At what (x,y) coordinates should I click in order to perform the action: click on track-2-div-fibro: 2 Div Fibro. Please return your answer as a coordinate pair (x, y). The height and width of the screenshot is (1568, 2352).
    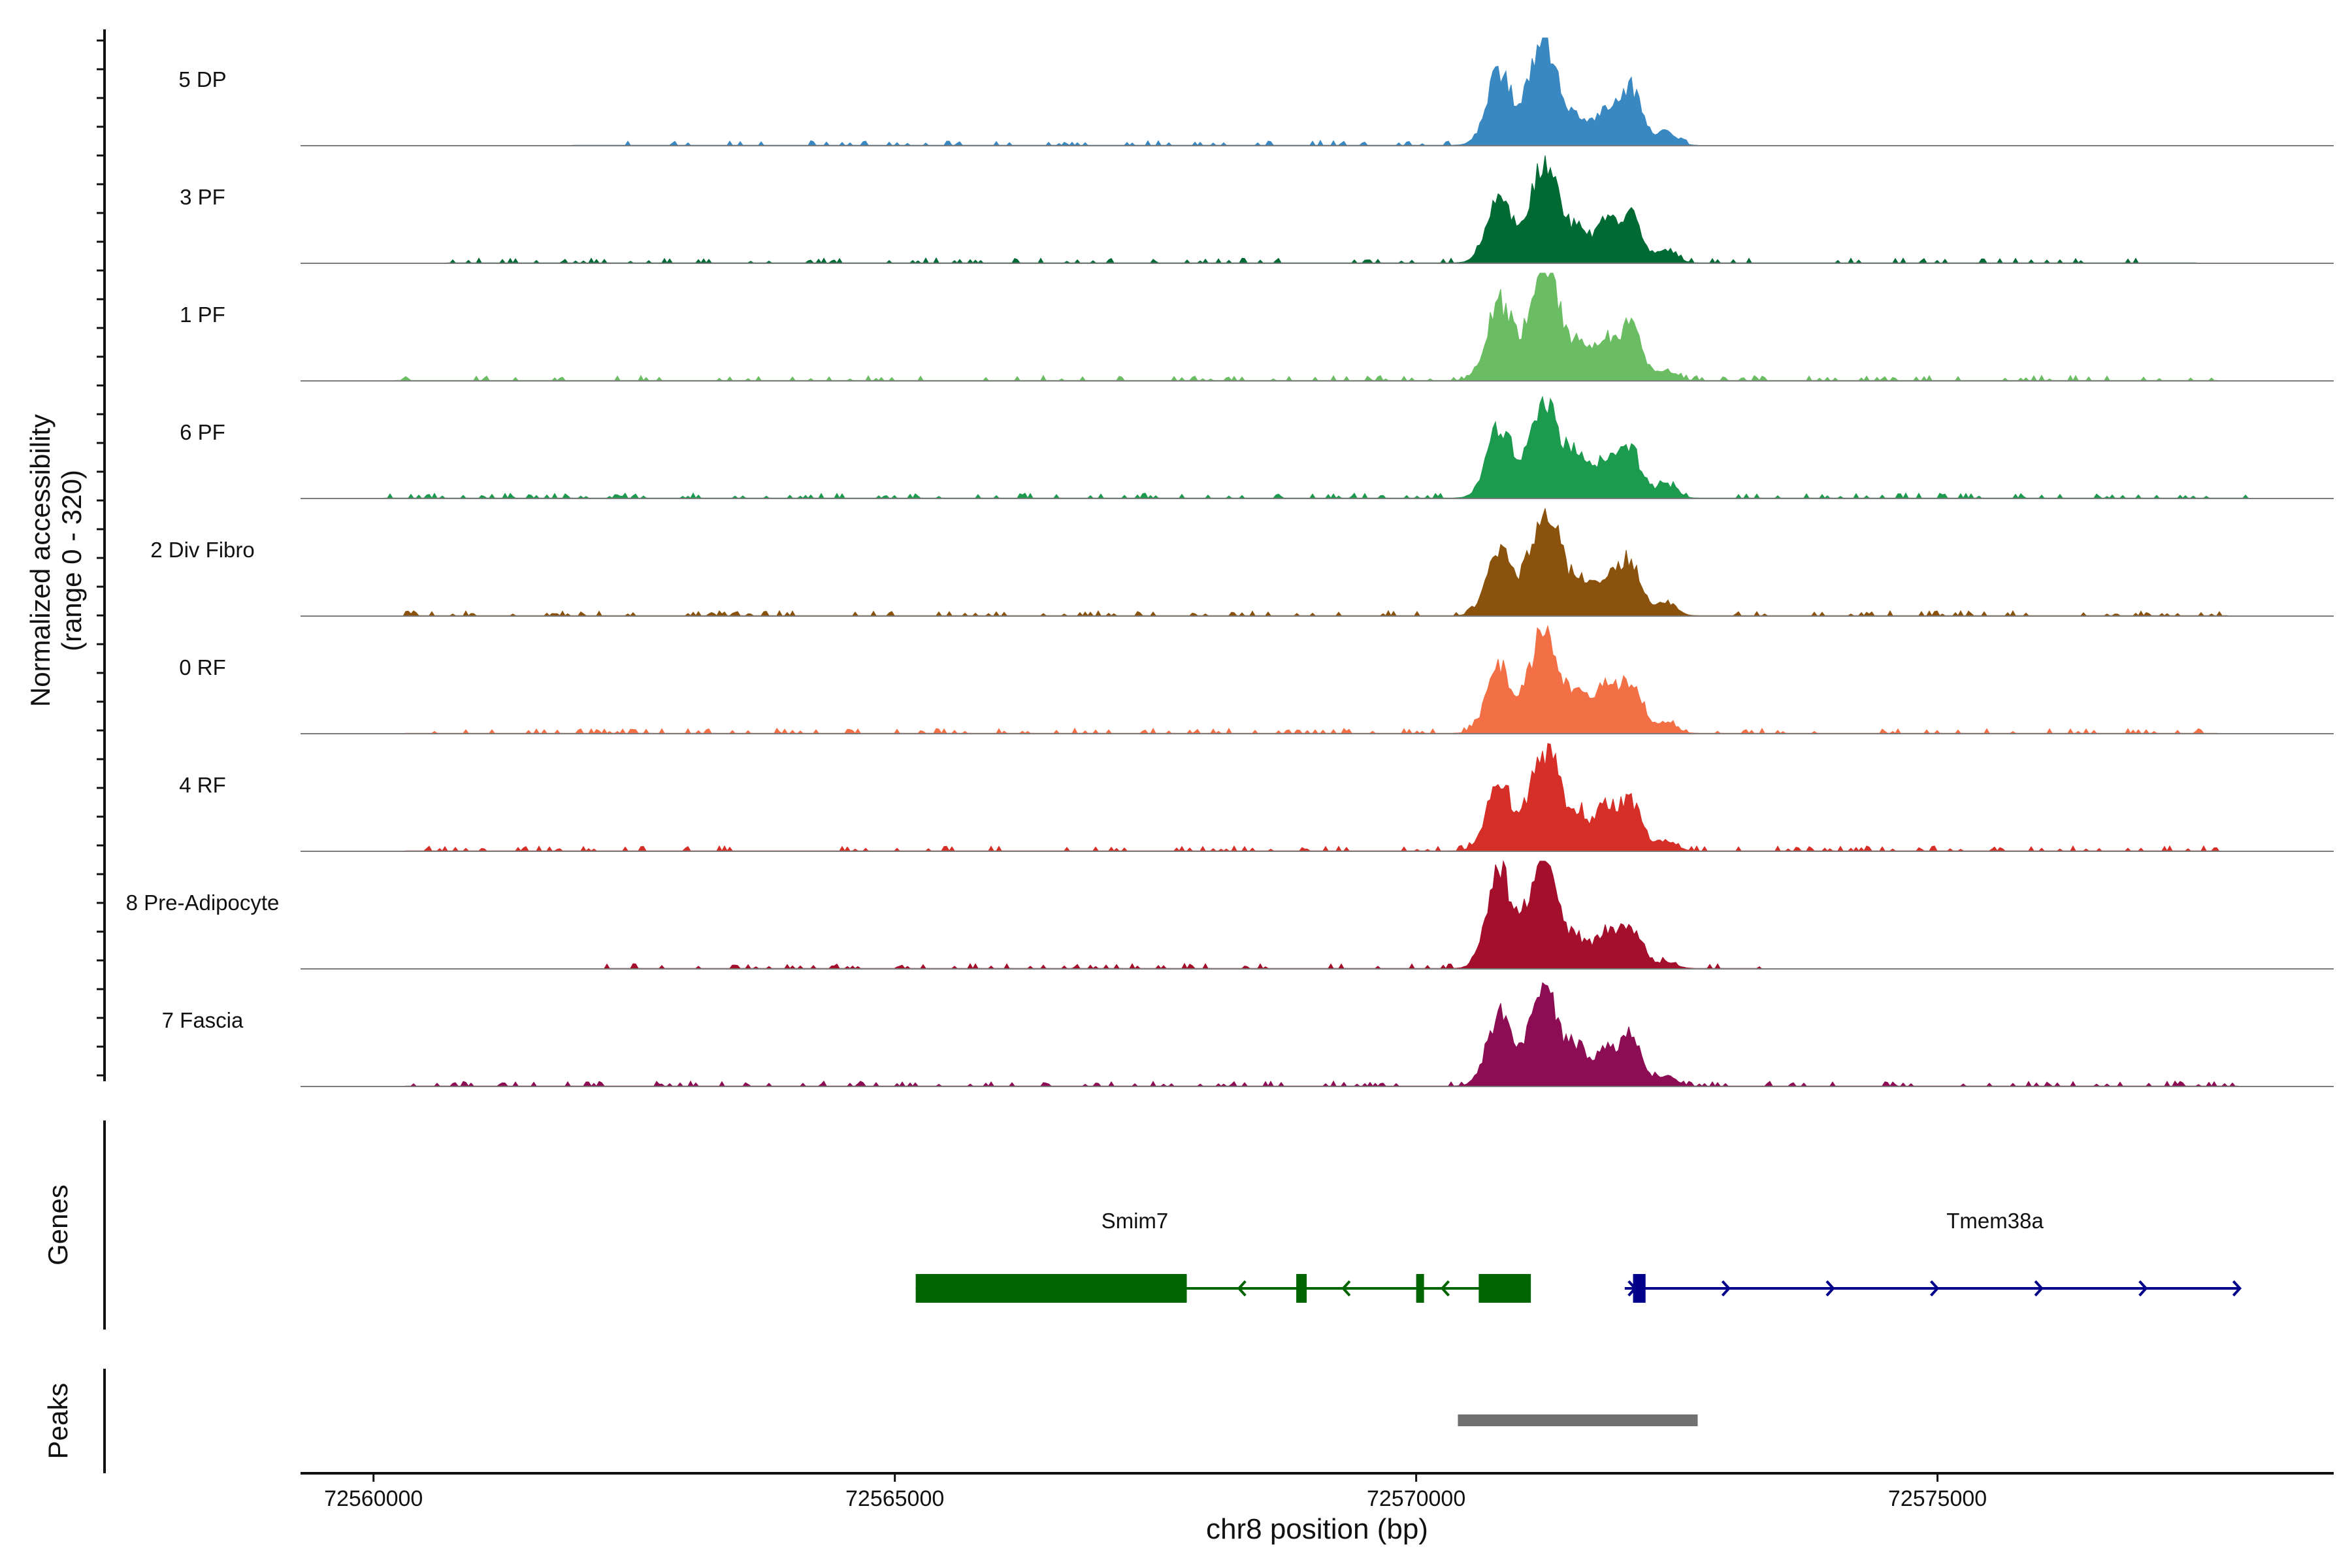
    Looking at the image, I should click on (1242, 562).